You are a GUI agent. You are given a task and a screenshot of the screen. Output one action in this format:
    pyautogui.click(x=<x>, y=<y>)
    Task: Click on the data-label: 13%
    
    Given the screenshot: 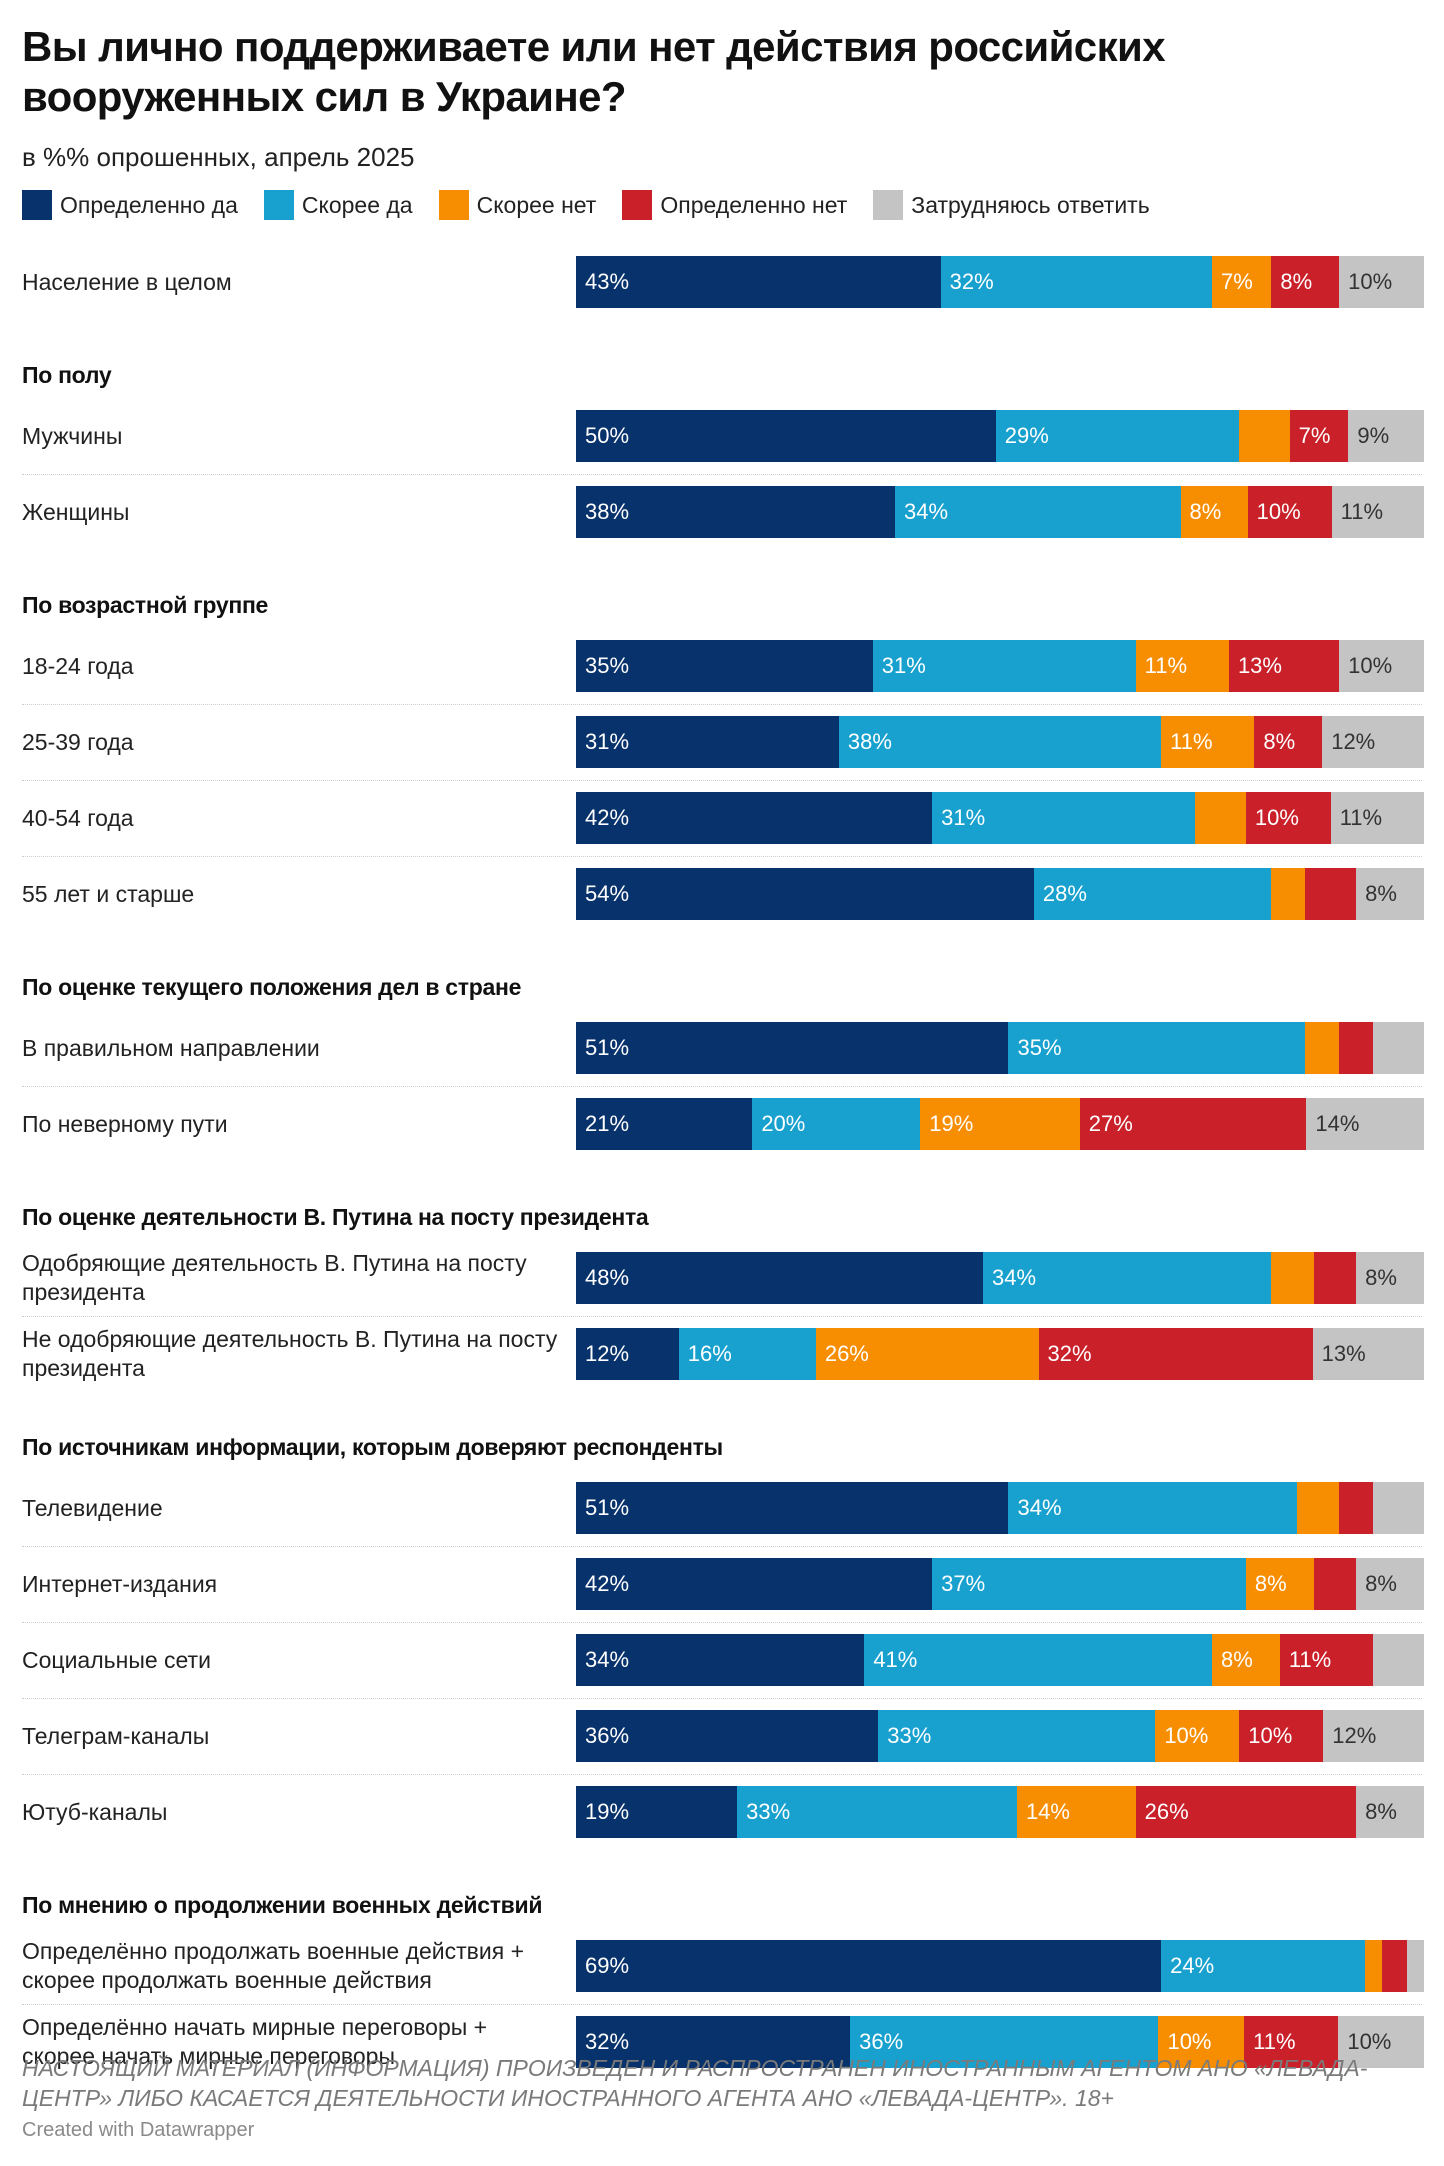 What is the action you would take?
    pyautogui.click(x=1343, y=1353)
    